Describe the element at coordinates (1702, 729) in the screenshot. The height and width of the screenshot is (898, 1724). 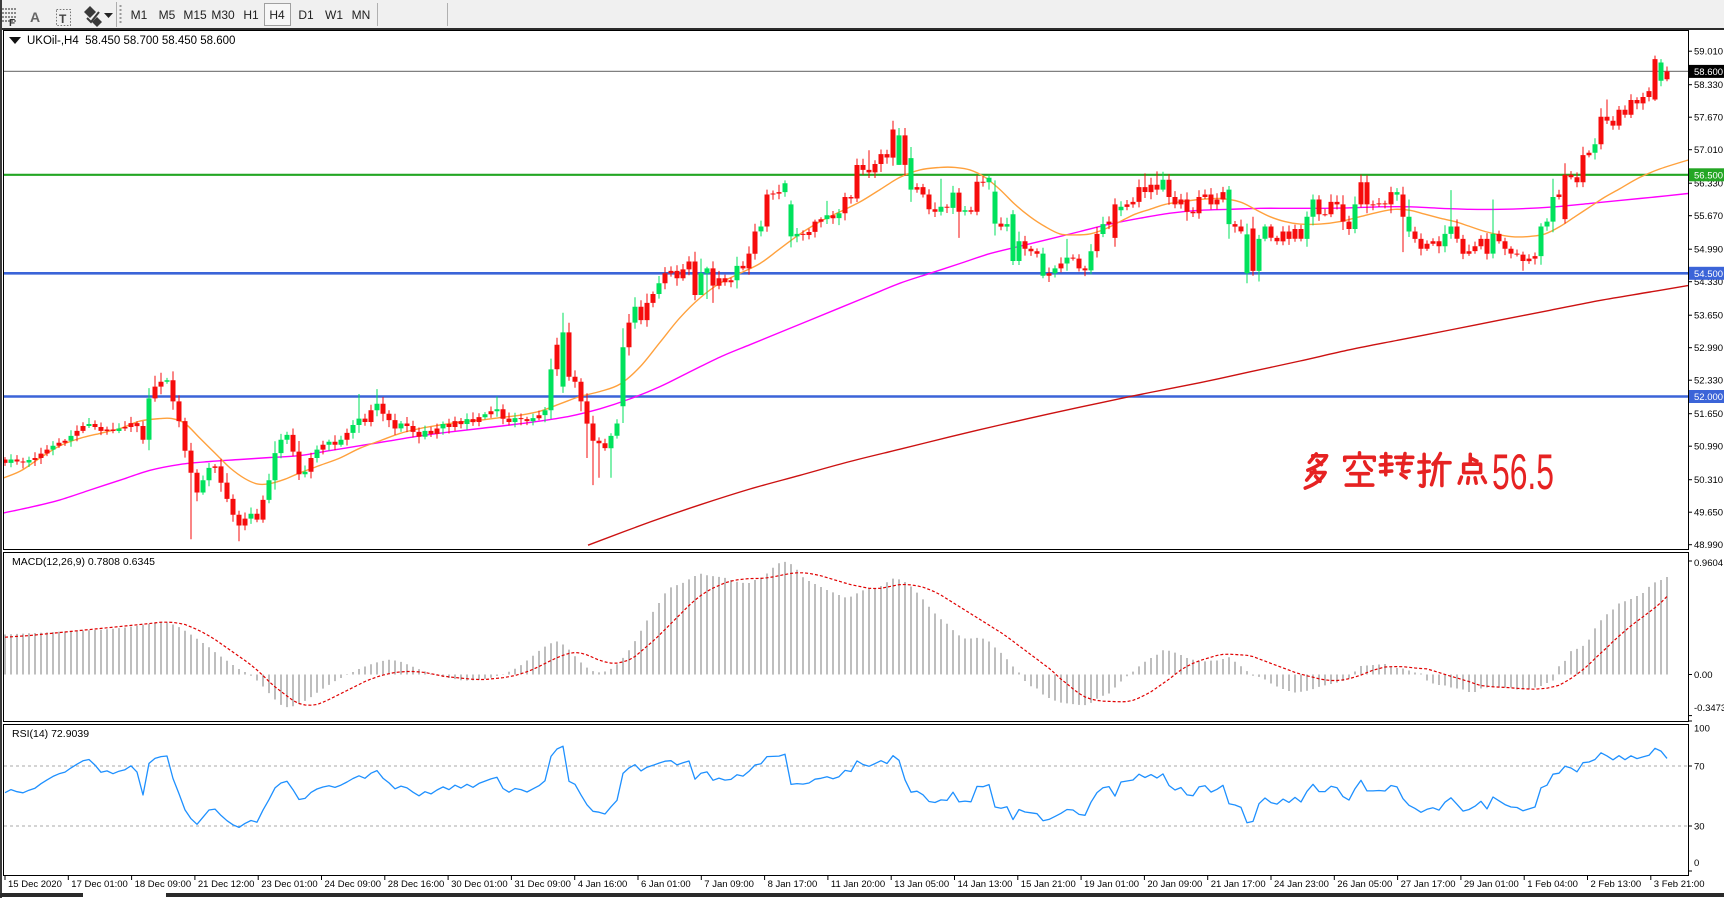
I see `svg-text: 100` at that location.